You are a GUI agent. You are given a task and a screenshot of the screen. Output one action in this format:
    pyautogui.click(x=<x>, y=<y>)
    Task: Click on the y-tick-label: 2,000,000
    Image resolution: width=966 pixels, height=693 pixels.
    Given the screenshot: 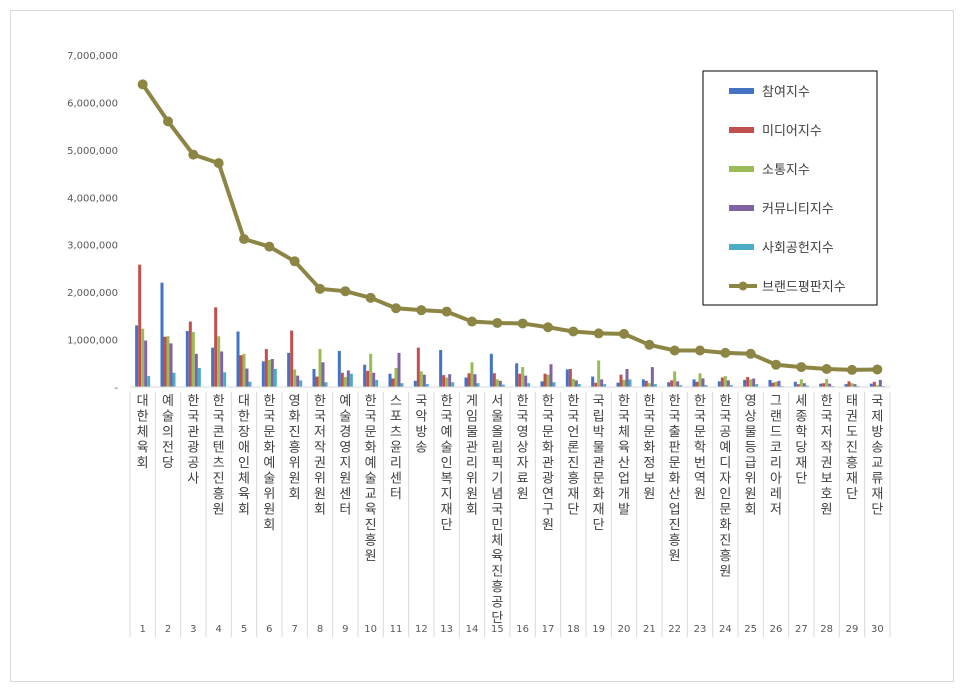 What is the action you would take?
    pyautogui.click(x=92, y=293)
    